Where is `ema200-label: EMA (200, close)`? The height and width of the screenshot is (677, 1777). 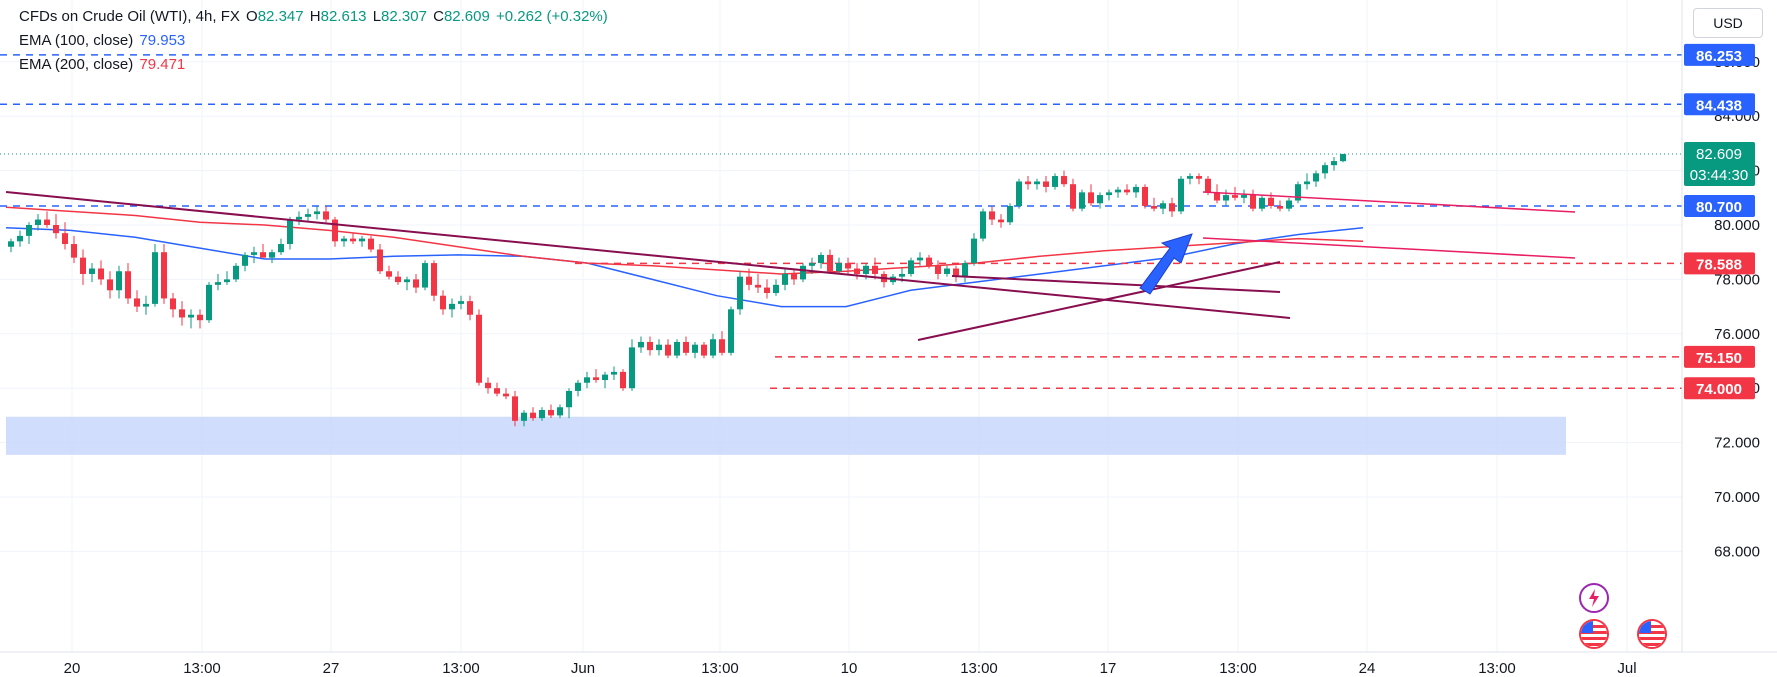
ema200-label: EMA (200, close) is located at coordinates (76, 64).